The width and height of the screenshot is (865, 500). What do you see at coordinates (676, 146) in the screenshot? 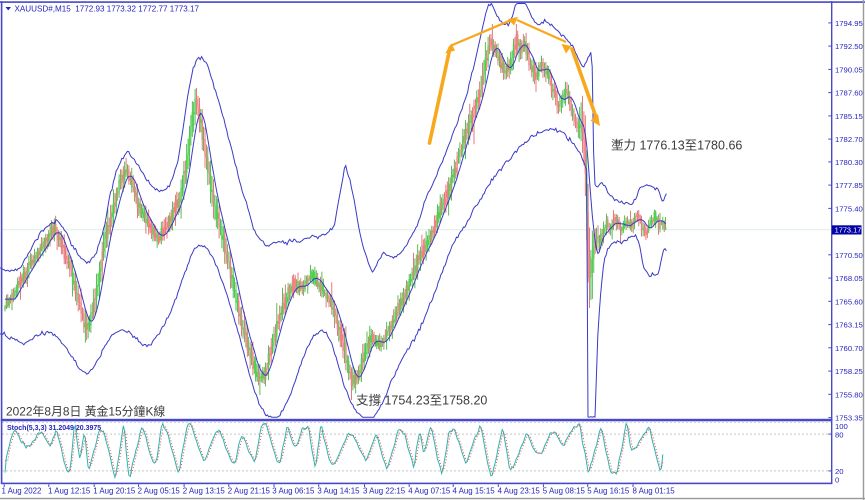
I see `svg-text: 壍力 1776.13至1780.66` at bounding box center [676, 146].